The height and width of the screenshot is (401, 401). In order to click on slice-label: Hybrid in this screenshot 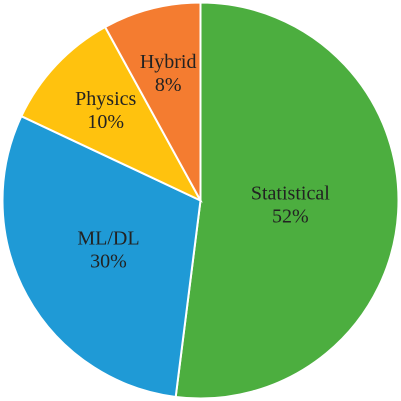, I will do `click(168, 62)`.